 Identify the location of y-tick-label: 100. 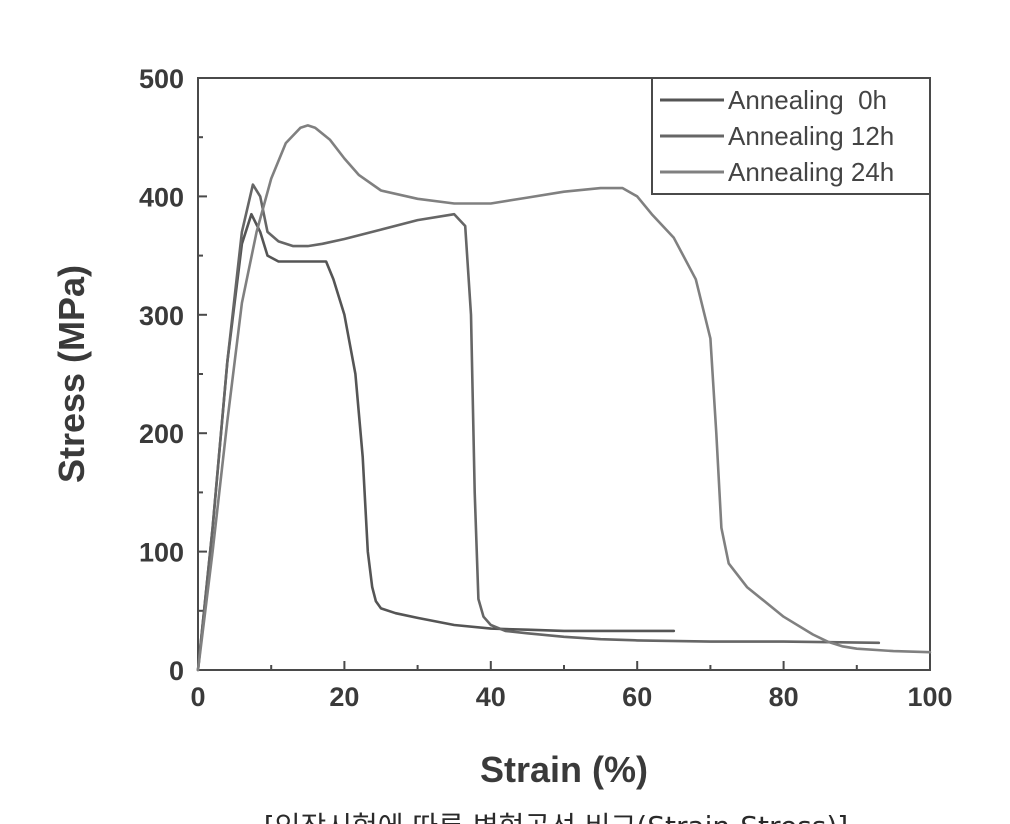
(161, 553).